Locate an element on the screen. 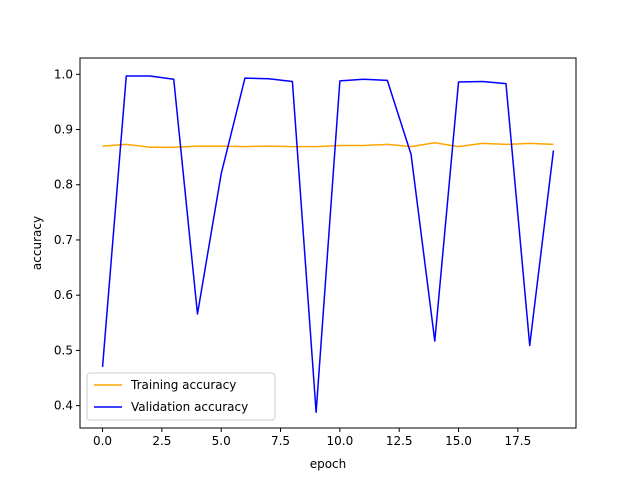 The image size is (640, 480). y-tick-label: 0.7 is located at coordinates (63, 240).